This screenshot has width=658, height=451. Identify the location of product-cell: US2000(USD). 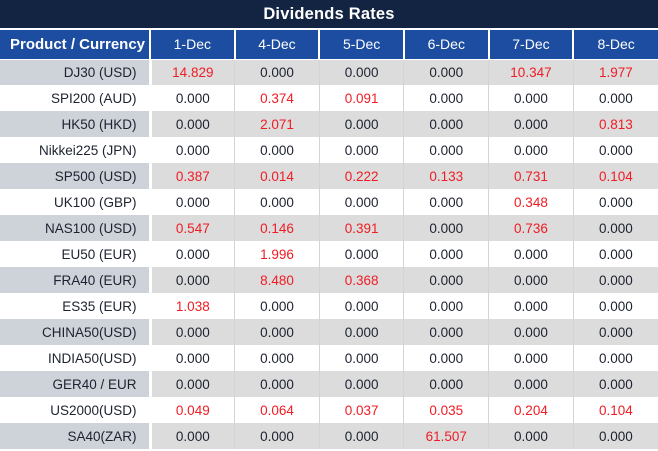
(76, 410).